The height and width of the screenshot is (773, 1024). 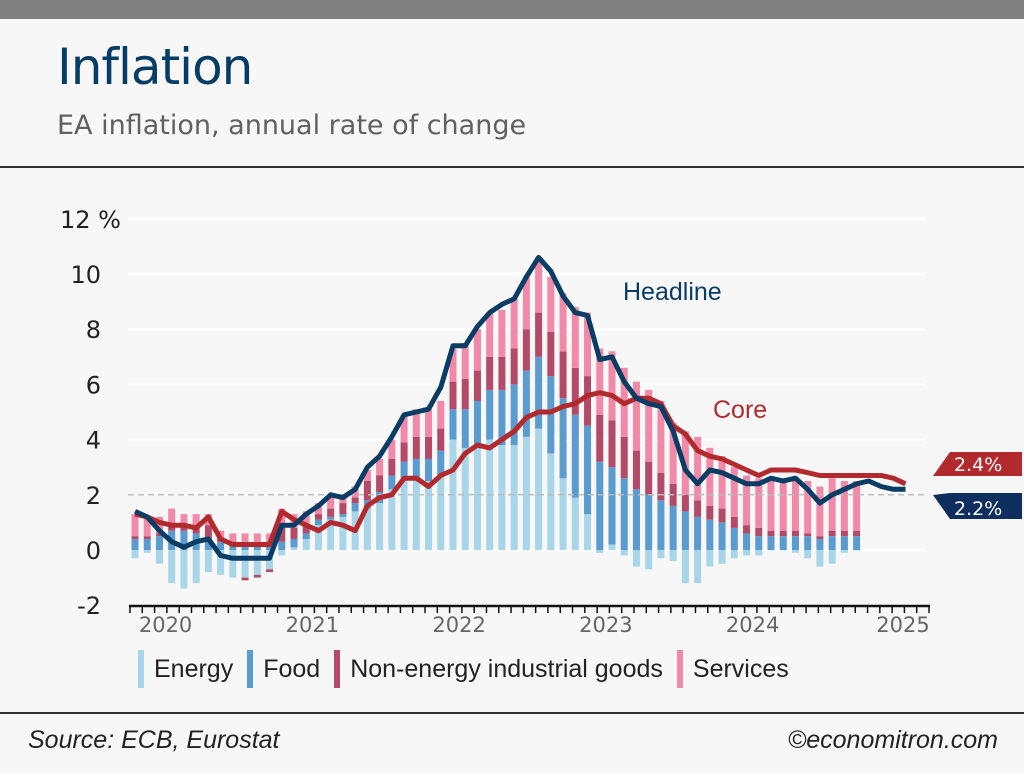 What do you see at coordinates (892, 740) in the screenshot?
I see `credit-link: ©economitron.com` at bounding box center [892, 740].